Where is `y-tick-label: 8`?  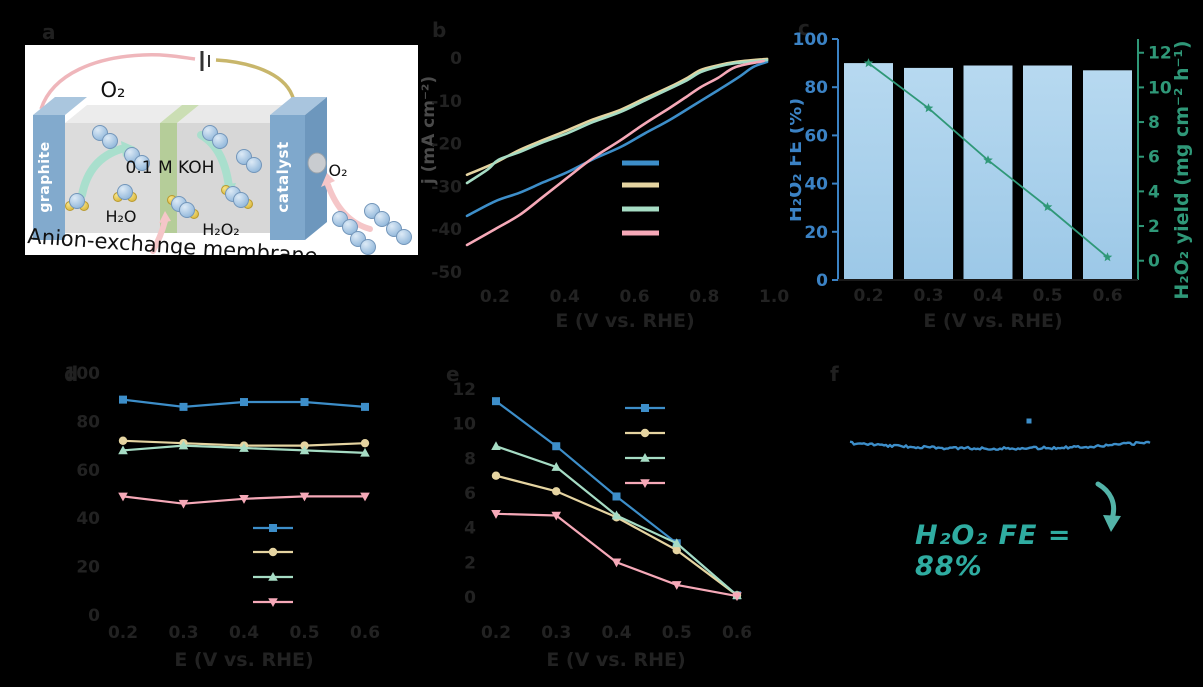
y-tick-label: 8 is located at coordinates (470, 459).